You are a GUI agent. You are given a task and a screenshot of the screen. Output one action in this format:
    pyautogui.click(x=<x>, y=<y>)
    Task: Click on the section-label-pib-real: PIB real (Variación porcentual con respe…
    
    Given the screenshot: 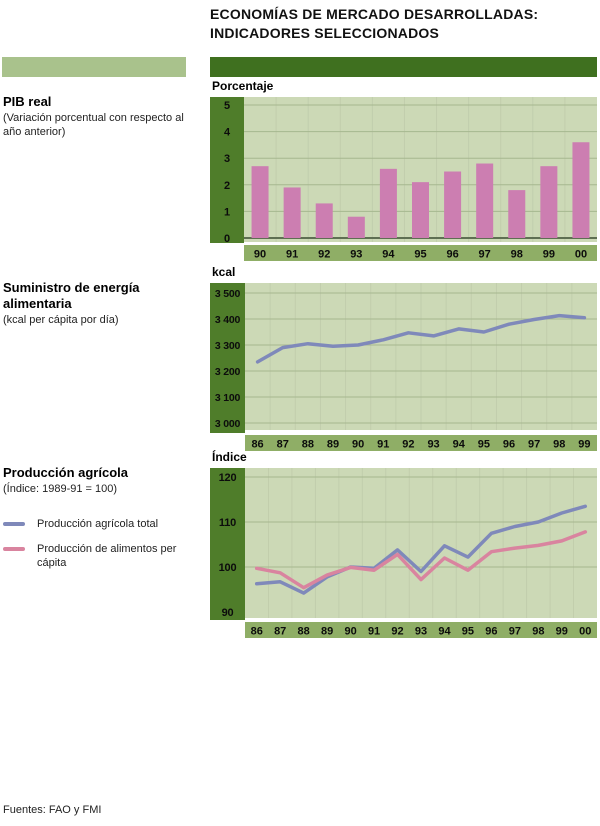 What is the action you would take?
    pyautogui.click(x=98, y=116)
    